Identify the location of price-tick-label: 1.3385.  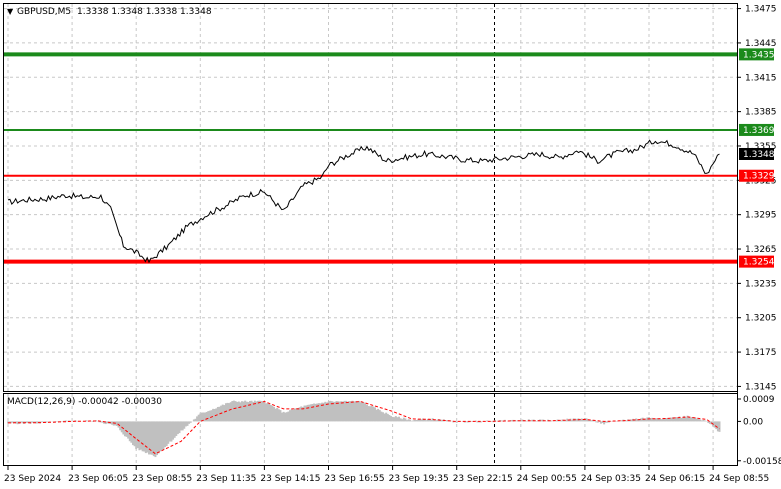
(761, 113).